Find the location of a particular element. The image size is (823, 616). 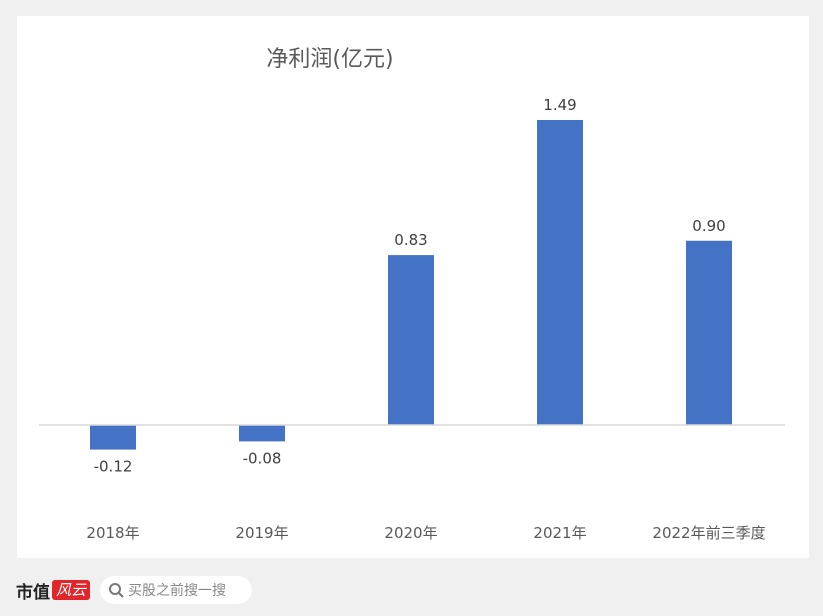

category-label: 2018年 is located at coordinates (112, 533).